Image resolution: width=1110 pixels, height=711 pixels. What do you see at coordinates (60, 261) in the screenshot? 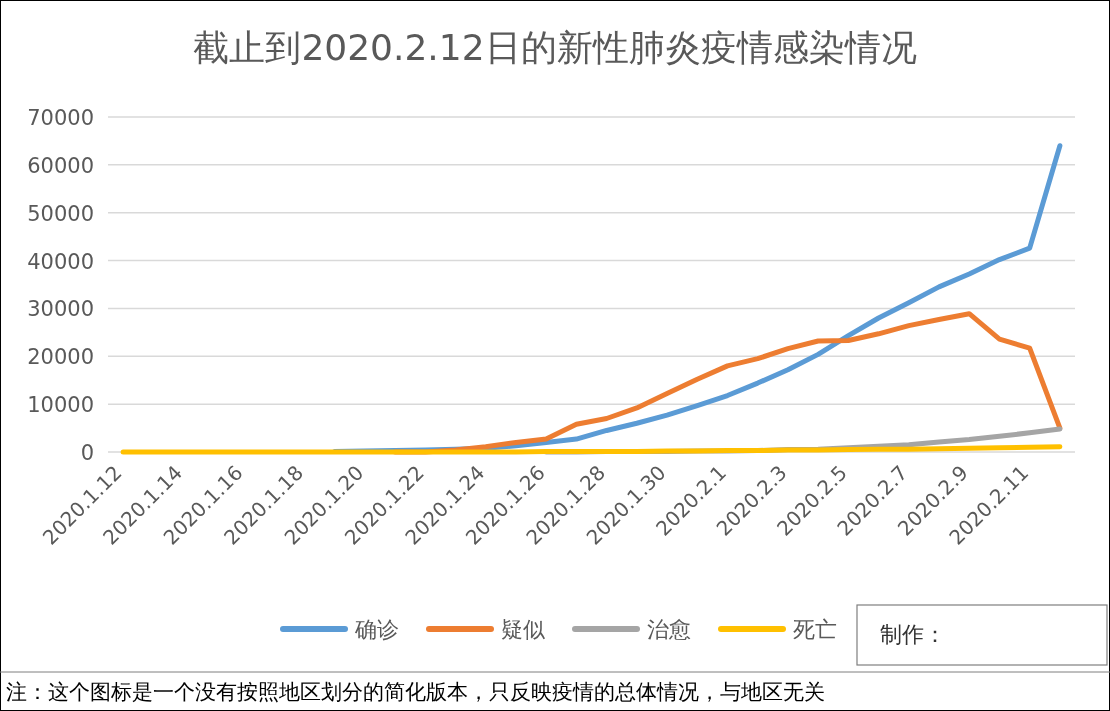
I see `y-tick-label: 40000` at bounding box center [60, 261].